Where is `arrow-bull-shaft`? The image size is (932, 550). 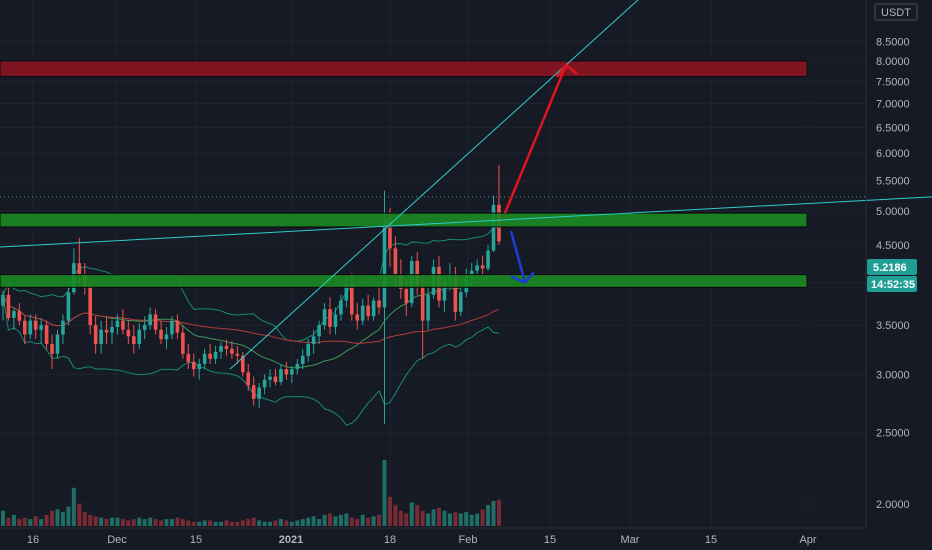 arrow-bull-shaft is located at coordinates (535, 139).